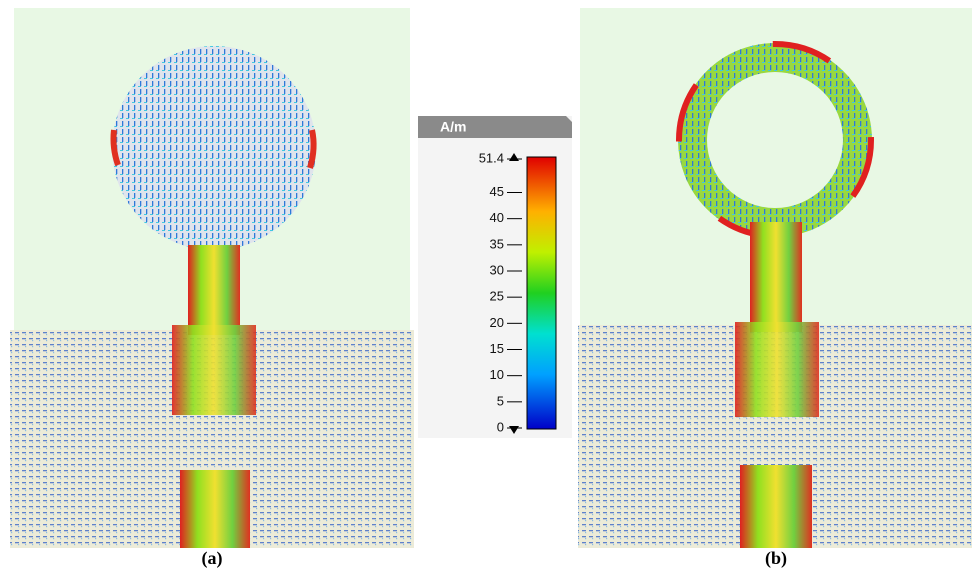 The width and height of the screenshot is (972, 573). What do you see at coordinates (497, 374) in the screenshot?
I see `tick-label: 10` at bounding box center [497, 374].